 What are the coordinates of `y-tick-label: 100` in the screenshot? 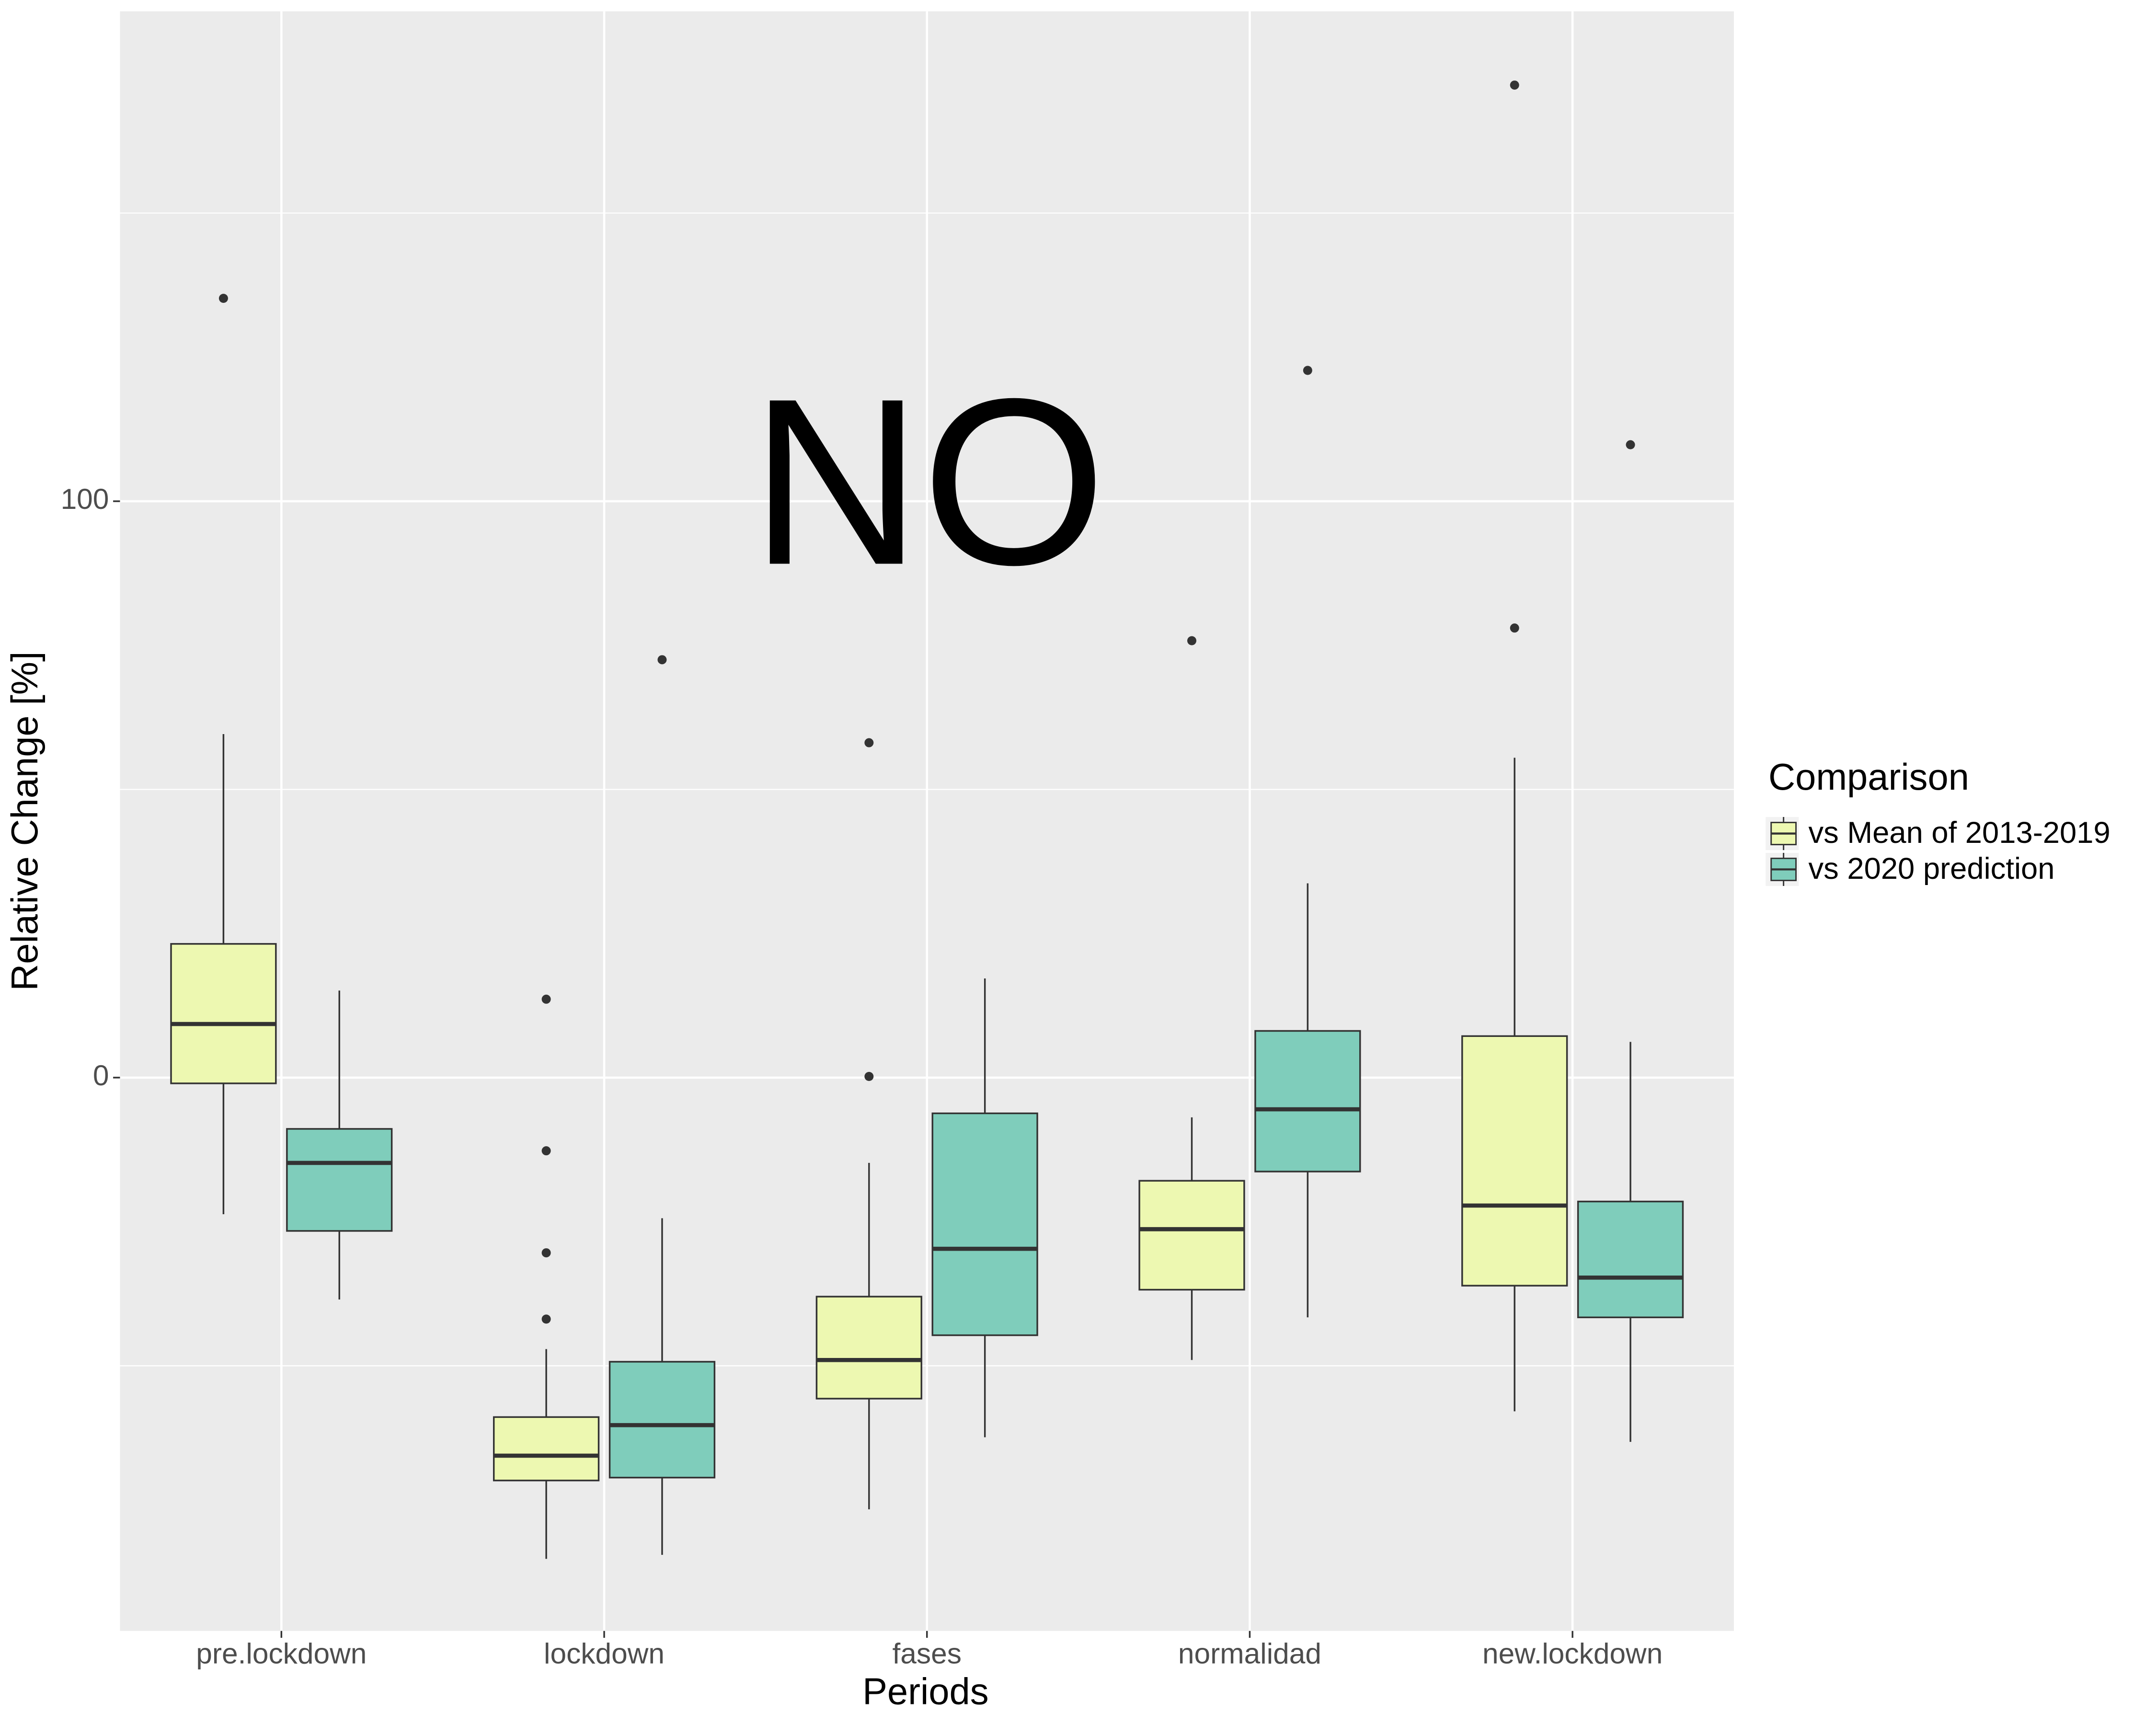 It's located at (85, 499).